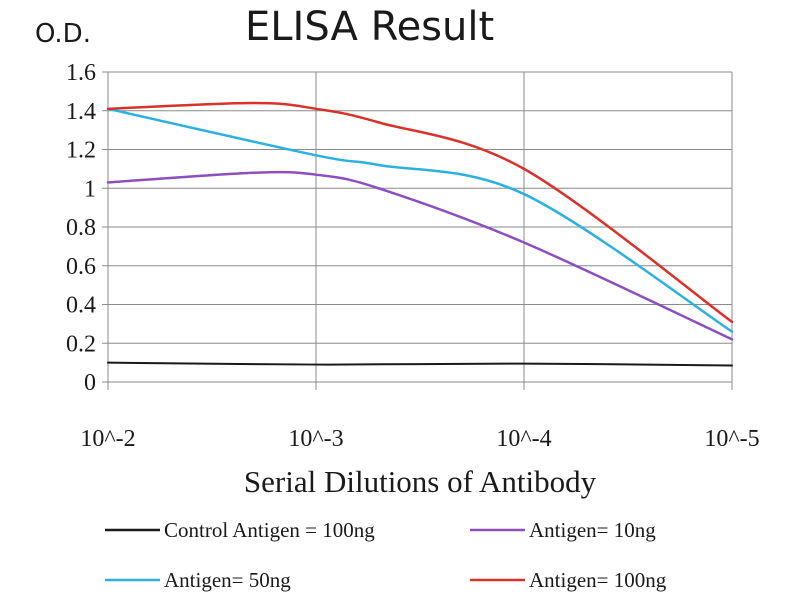  Describe the element at coordinates (315, 439) in the screenshot. I see `x-tick-label-1: 10^-3` at that location.